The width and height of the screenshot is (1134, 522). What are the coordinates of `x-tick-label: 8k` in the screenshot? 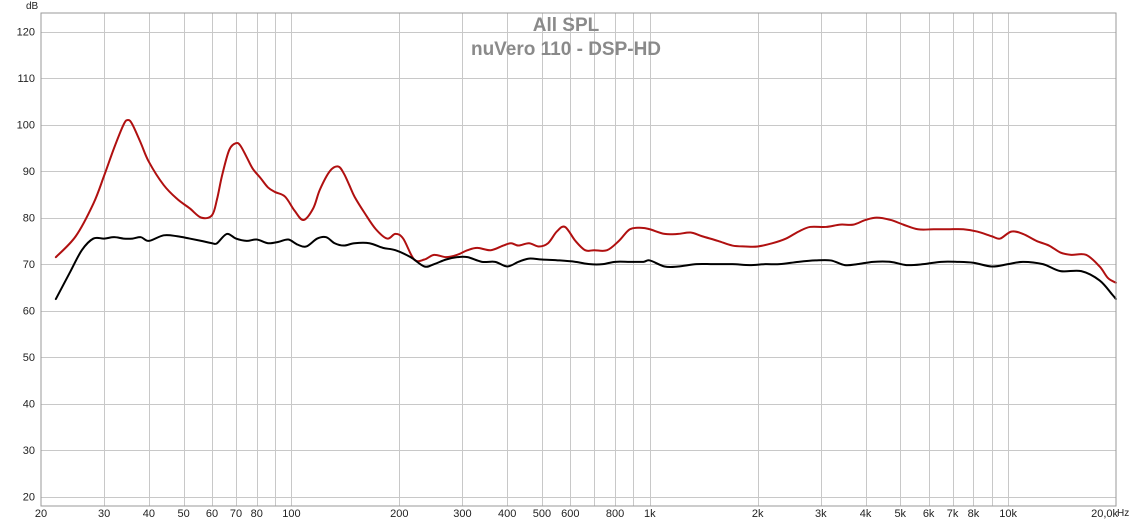 It's located at (974, 514).